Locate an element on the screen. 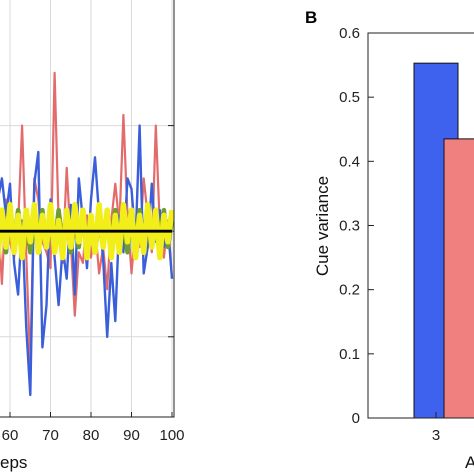  right-bars is located at coordinates (443, 240).